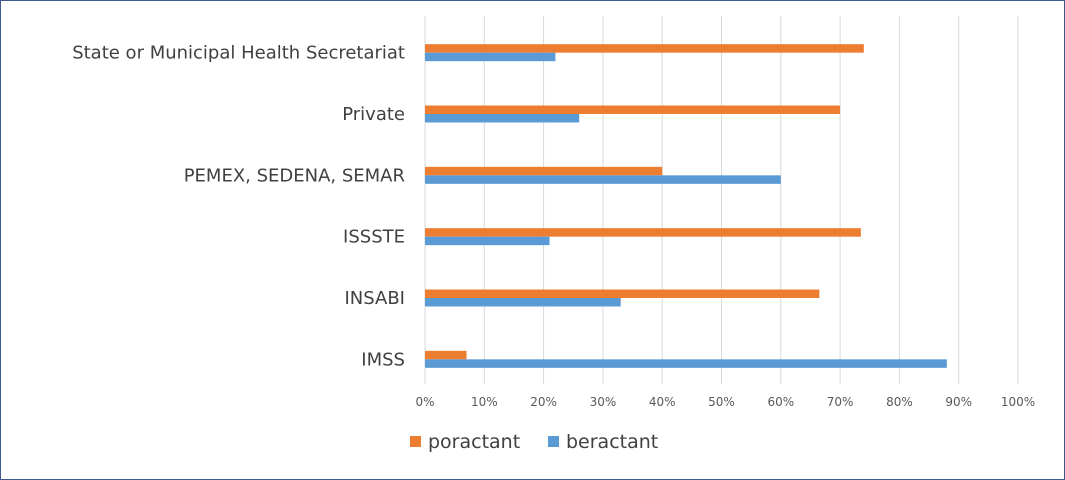 This screenshot has height=480, width=1065. Describe the element at coordinates (294, 175) in the screenshot. I see `category-label: PEMEX, SEDENA, SEMAR` at that location.